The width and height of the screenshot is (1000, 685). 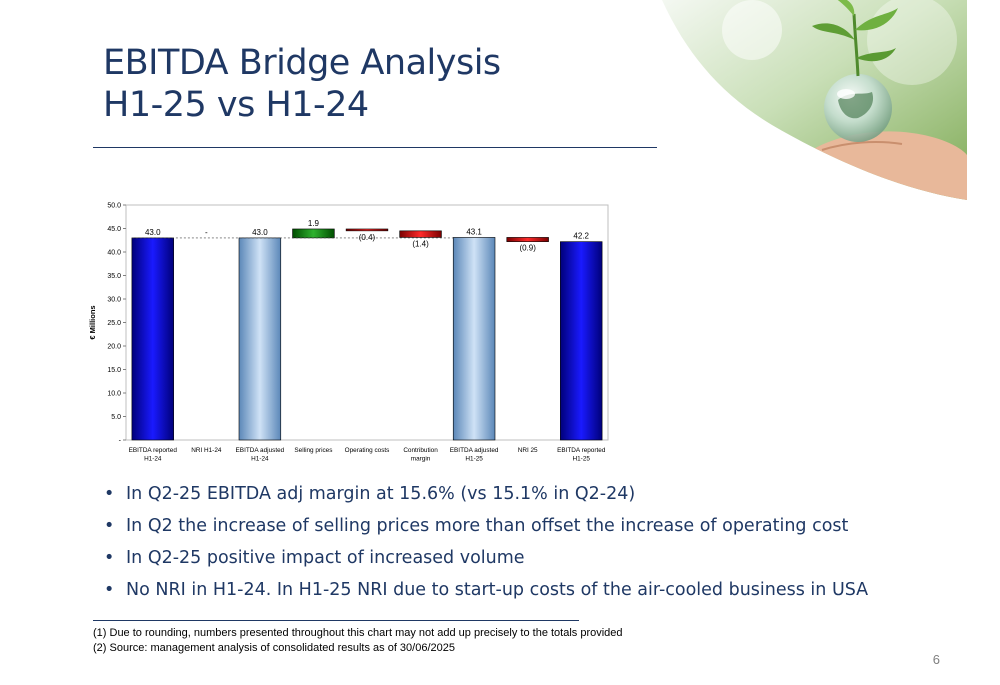 I want to click on y-tick-label: 30.0, so click(x=114, y=300).